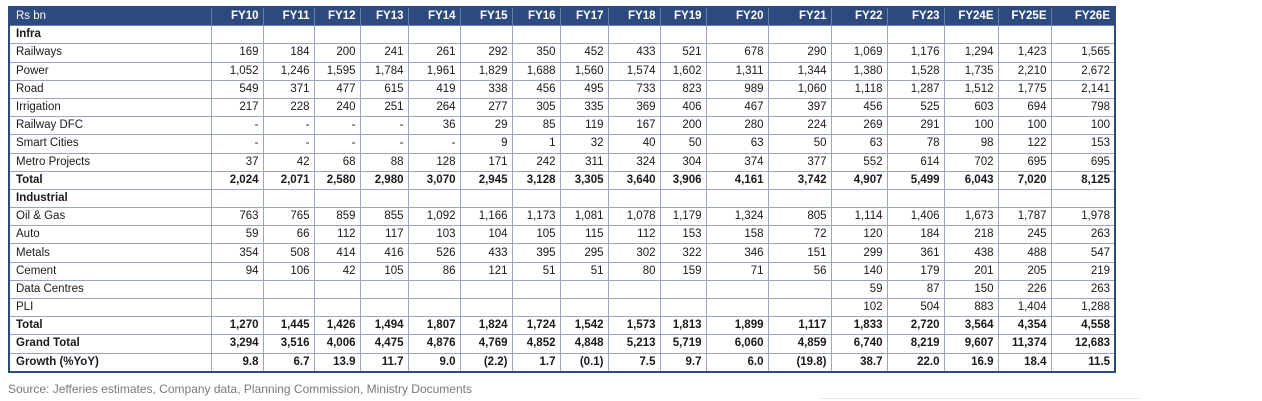 This screenshot has height=401, width=1262. What do you see at coordinates (1083, 344) in the screenshot?
I see `value-cell: 12,683` at bounding box center [1083, 344].